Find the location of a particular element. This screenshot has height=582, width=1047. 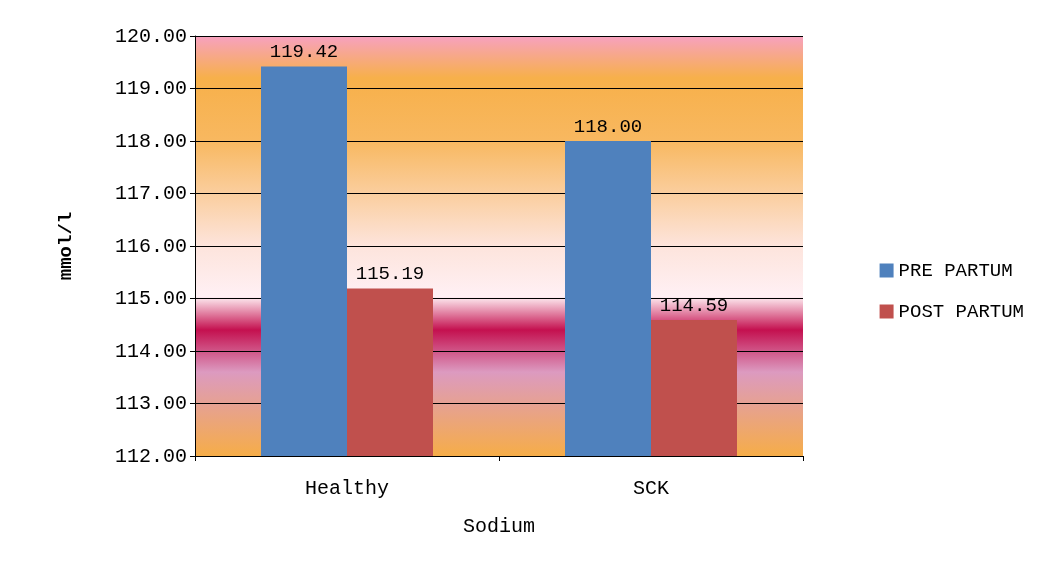

y-tick-label: 112.00 is located at coordinates (150, 456).